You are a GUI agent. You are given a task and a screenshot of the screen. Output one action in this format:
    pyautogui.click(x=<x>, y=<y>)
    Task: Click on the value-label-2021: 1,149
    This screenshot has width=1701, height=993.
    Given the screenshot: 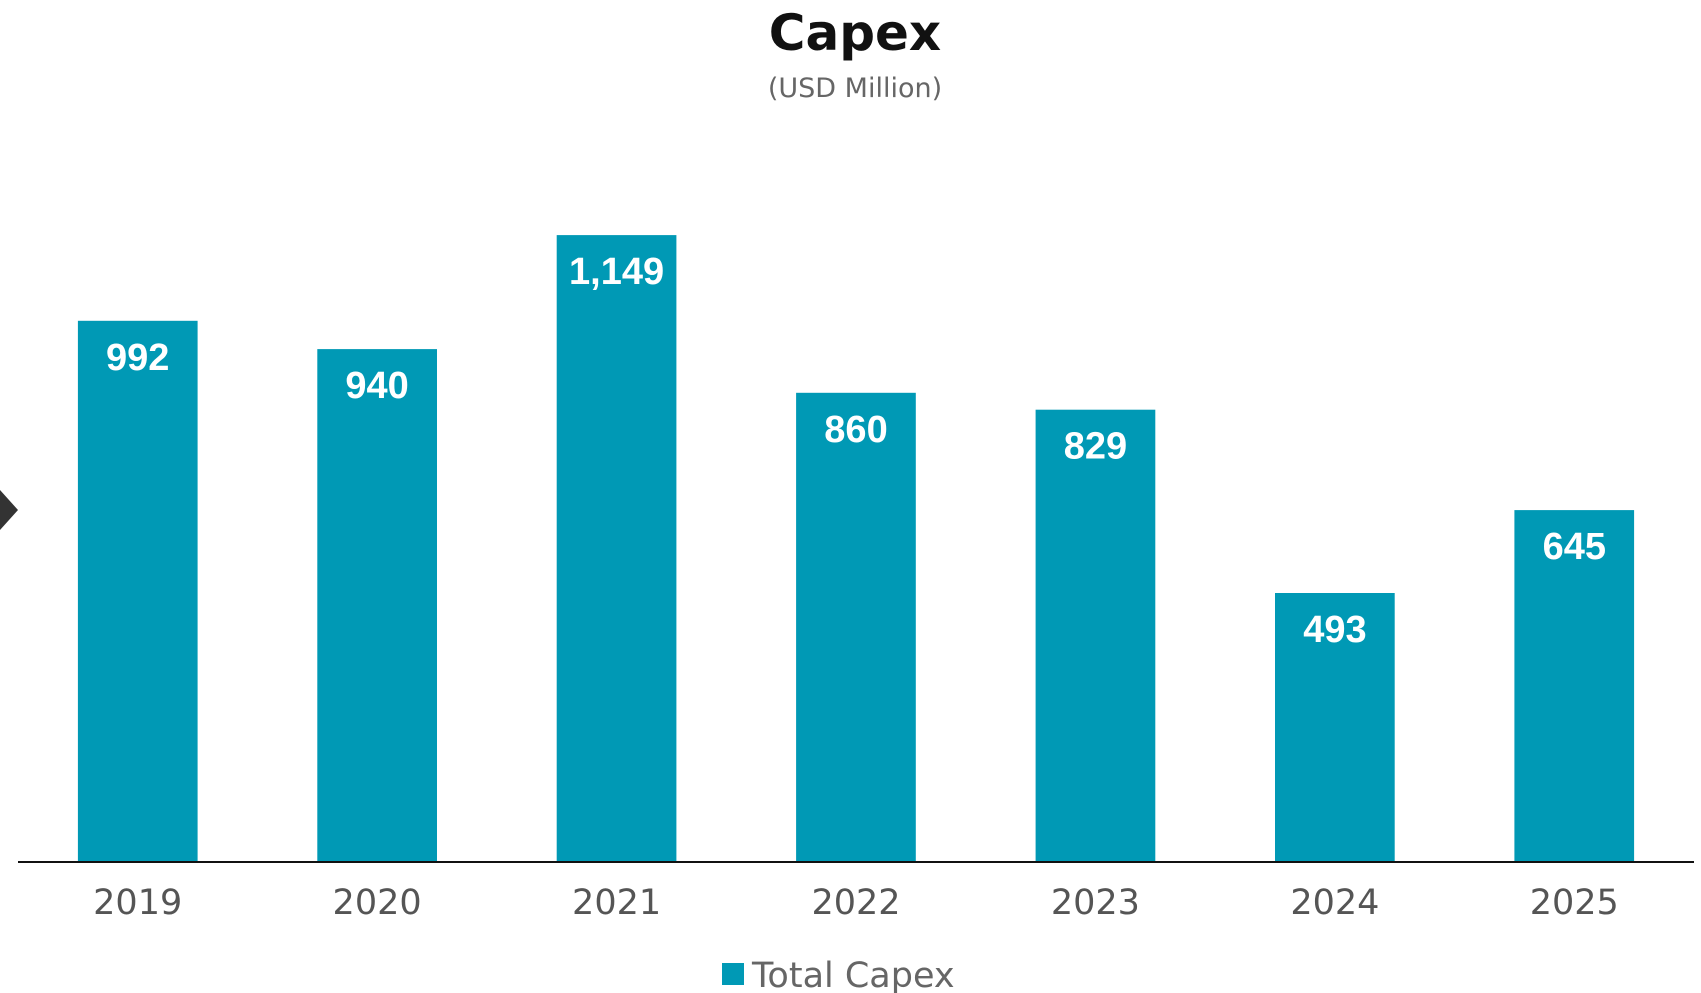 What is the action you would take?
    pyautogui.click(x=616, y=272)
    